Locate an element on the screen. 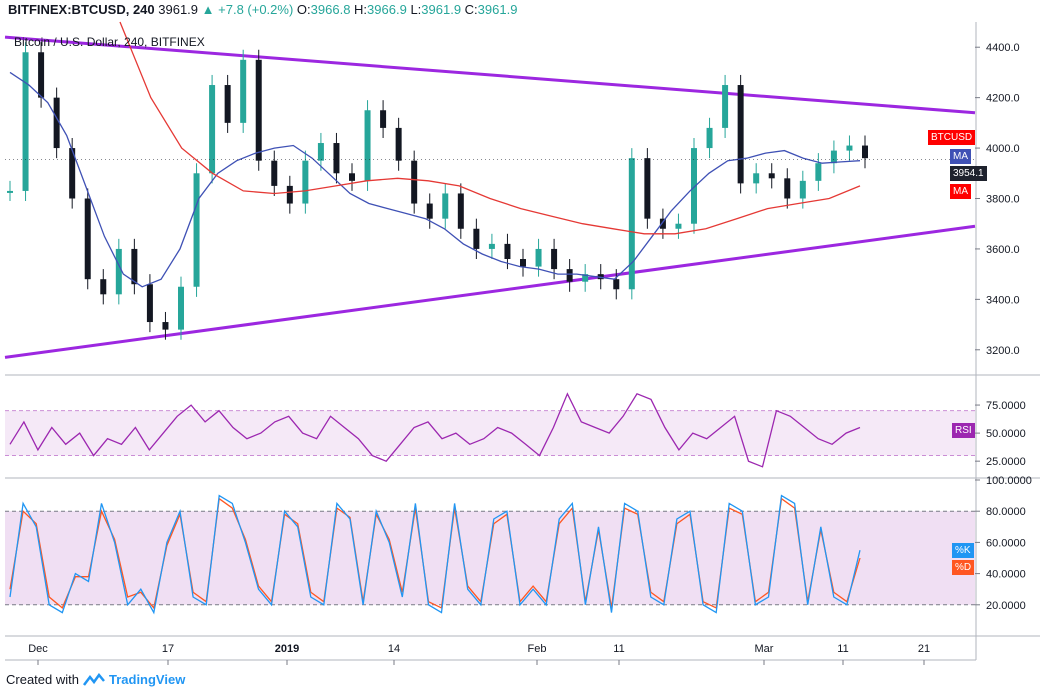 The image size is (1048, 697). time-tick-label: 17 is located at coordinates (168, 649).